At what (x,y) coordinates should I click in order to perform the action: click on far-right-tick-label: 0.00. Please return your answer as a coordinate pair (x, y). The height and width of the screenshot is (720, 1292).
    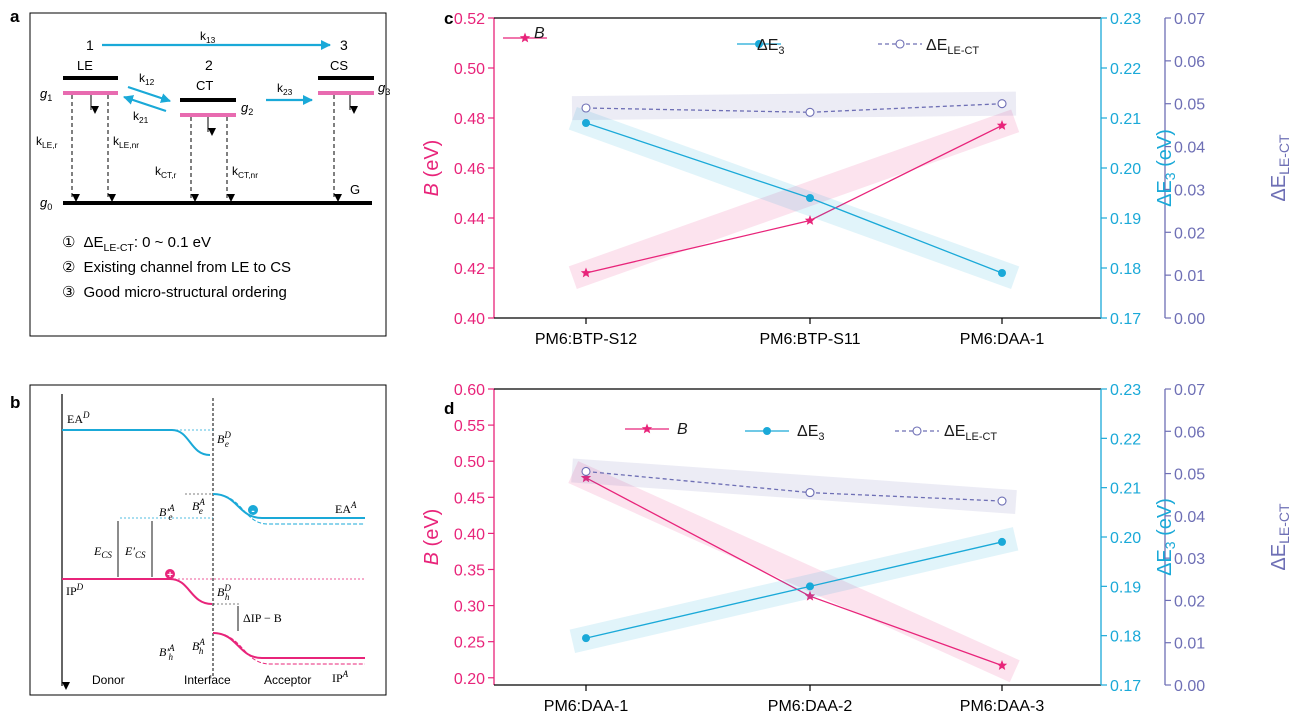
    Looking at the image, I should click on (1189, 319).